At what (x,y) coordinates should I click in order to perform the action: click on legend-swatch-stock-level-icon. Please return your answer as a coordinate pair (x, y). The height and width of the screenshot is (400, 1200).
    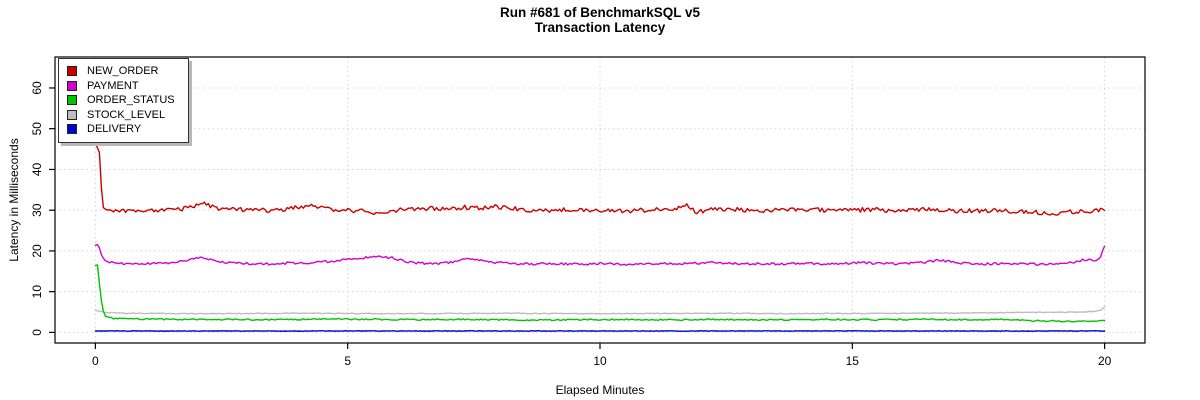
    Looking at the image, I should click on (72, 114).